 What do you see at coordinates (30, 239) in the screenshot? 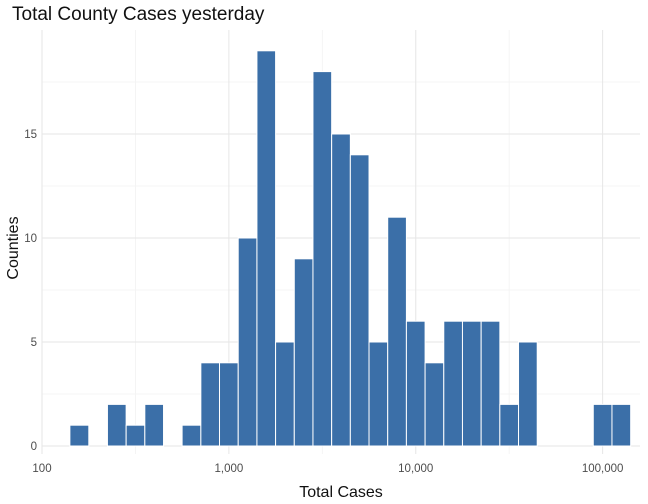
I see `y-tick-label: 10` at bounding box center [30, 239].